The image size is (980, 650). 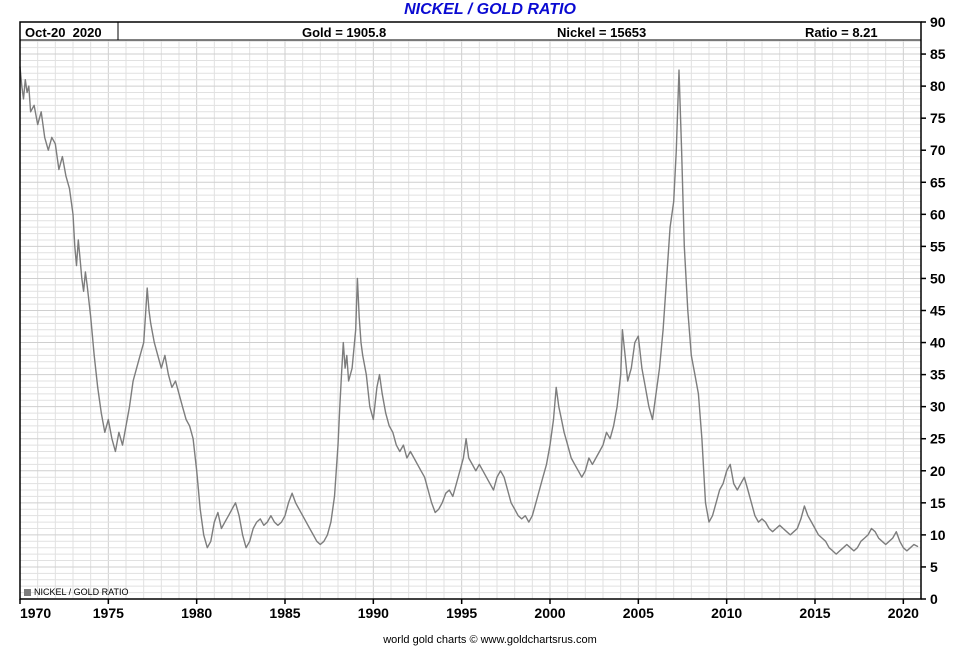 I want to click on svg-text: 90, so click(x=938, y=22).